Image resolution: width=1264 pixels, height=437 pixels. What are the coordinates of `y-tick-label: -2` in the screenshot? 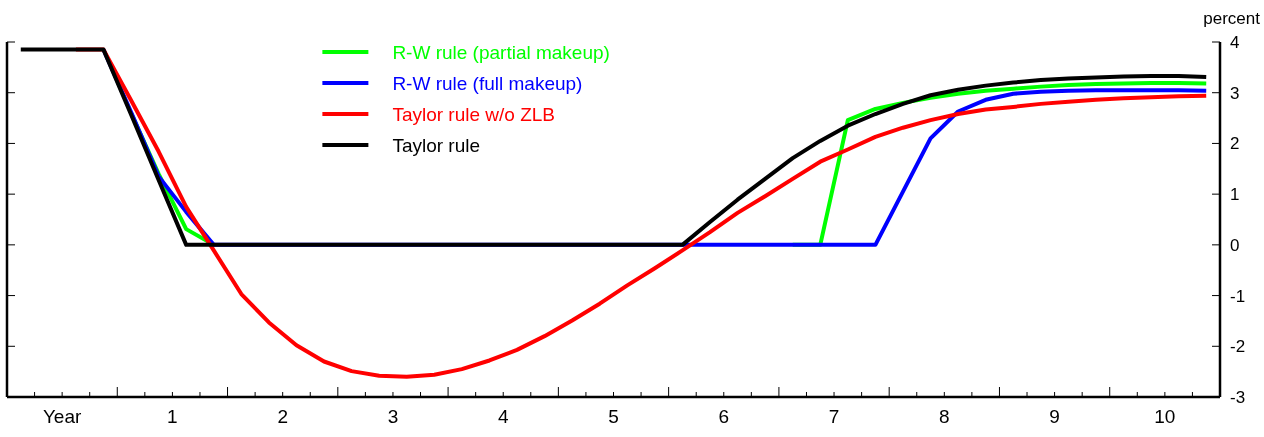 It's located at (1238, 347).